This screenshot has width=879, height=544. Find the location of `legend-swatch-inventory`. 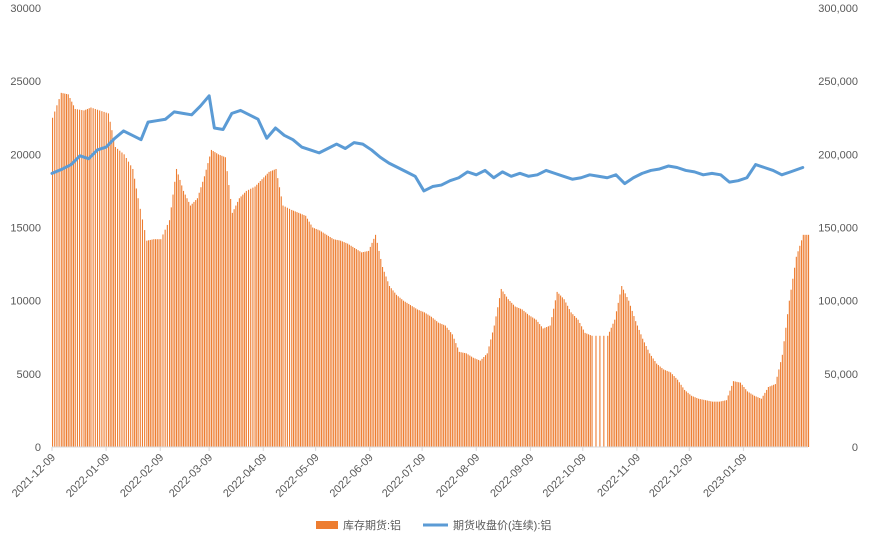

legend-swatch-inventory is located at coordinates (327, 525).